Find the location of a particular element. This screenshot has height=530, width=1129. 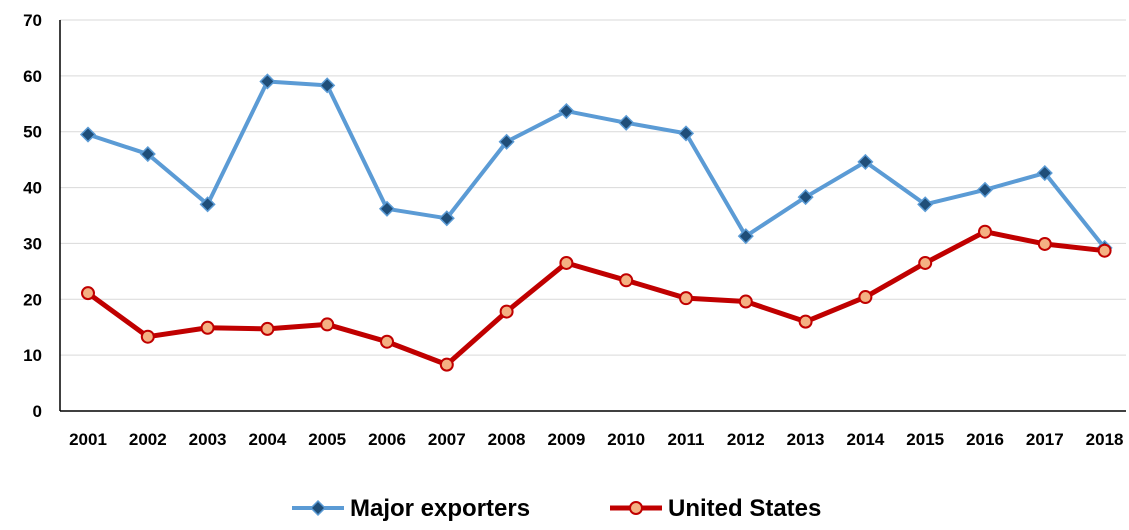

x-tick-label: 2010 is located at coordinates (626, 439).